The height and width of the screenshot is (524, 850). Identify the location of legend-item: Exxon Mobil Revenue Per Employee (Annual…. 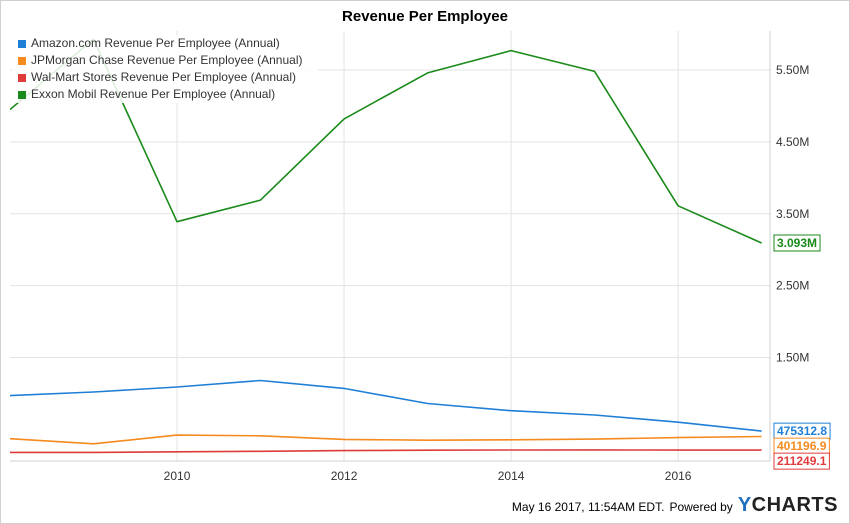
(165, 94).